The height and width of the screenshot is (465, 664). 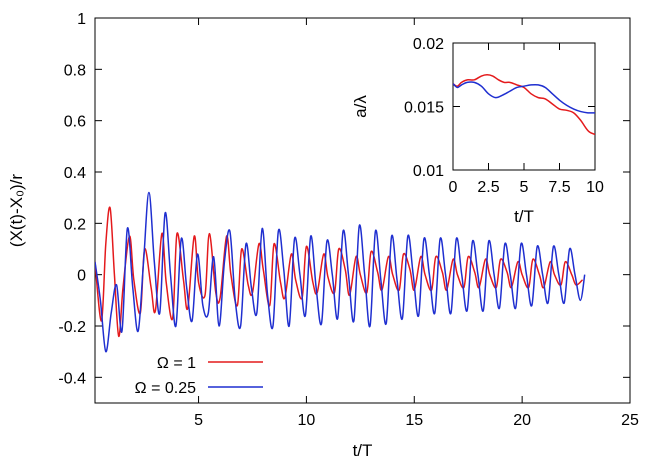 I want to click on main-x-tick-label: 15, so click(x=414, y=420).